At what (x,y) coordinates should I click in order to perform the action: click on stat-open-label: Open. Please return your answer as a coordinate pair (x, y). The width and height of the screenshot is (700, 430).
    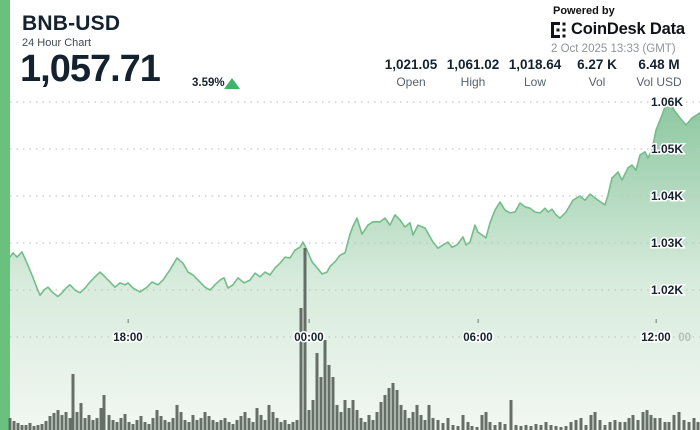
    Looking at the image, I should click on (411, 82).